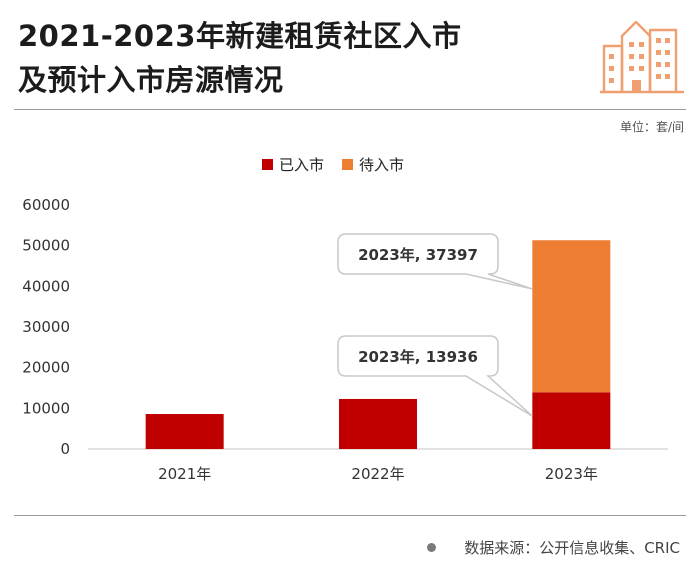 The height and width of the screenshot is (569, 700). Describe the element at coordinates (572, 548) in the screenshot. I see `source-text: 数据来源：公开信息收集、CRIC` at that location.